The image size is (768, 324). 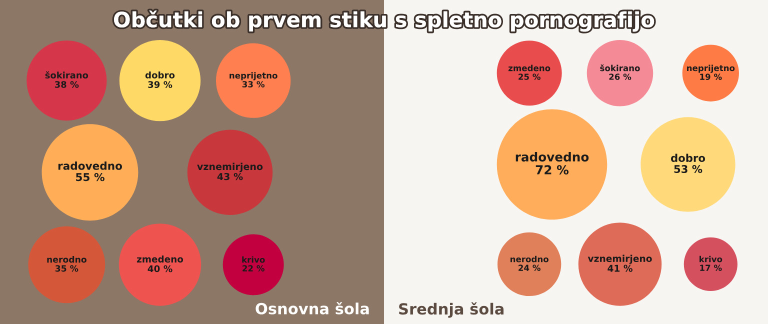 I want to click on data-label: 25 %, so click(x=529, y=77).